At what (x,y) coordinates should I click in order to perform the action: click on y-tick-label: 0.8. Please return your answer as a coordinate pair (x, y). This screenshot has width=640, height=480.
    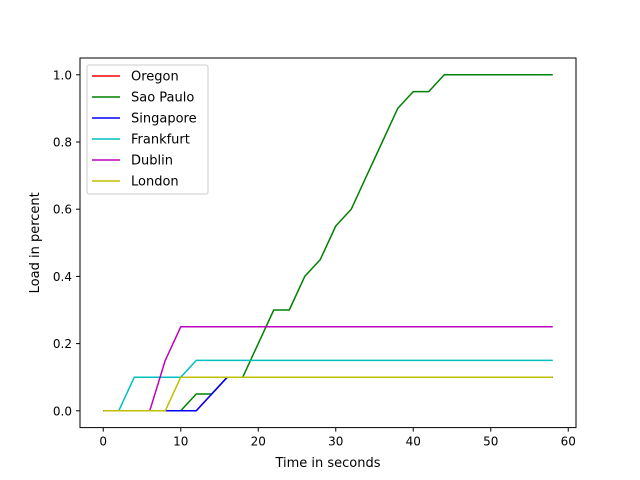
    Looking at the image, I should click on (62, 143).